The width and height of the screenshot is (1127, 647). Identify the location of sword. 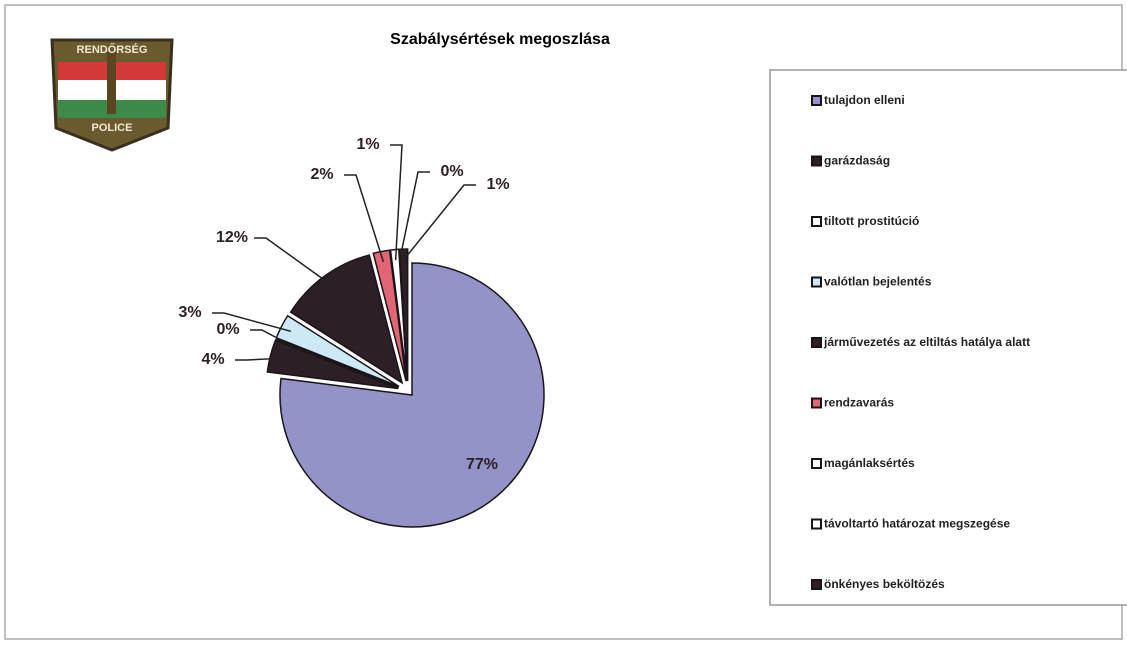
(111, 83).